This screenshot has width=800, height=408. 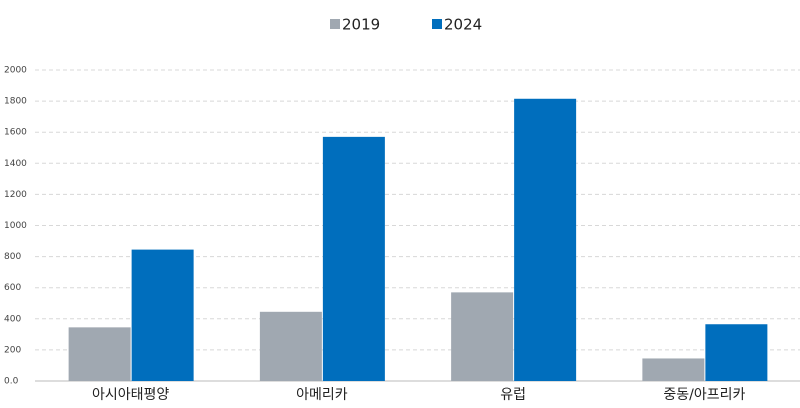 What do you see at coordinates (513, 395) in the screenshot?
I see `x-tick-label: 유럽` at bounding box center [513, 395].